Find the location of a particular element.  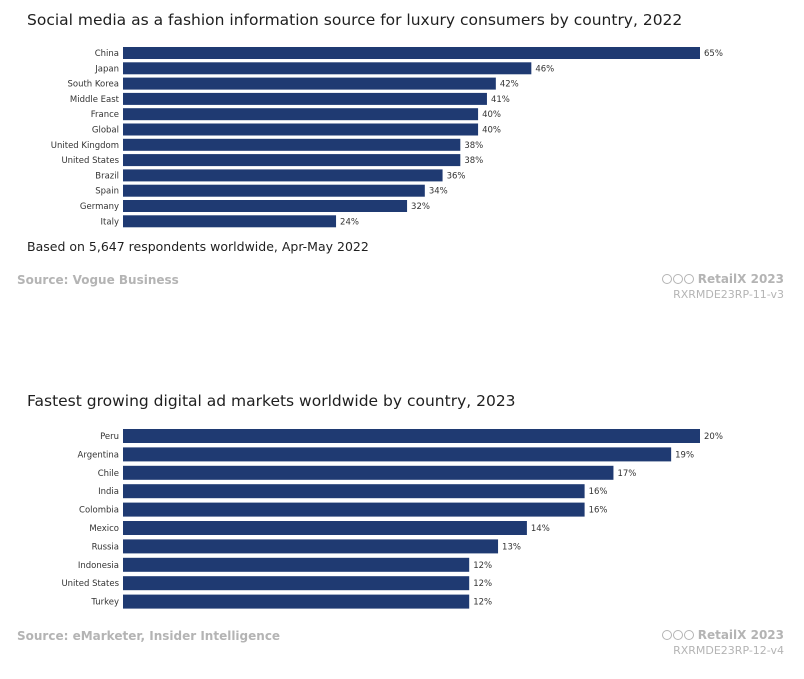

category-label: Japan is located at coordinates (106, 69).